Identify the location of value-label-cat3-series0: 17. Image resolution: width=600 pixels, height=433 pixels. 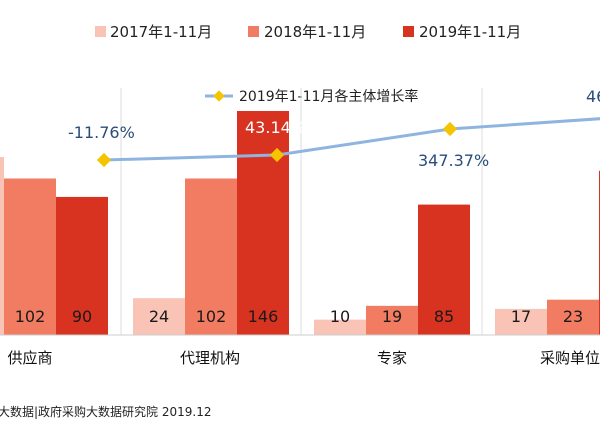
(521, 316).